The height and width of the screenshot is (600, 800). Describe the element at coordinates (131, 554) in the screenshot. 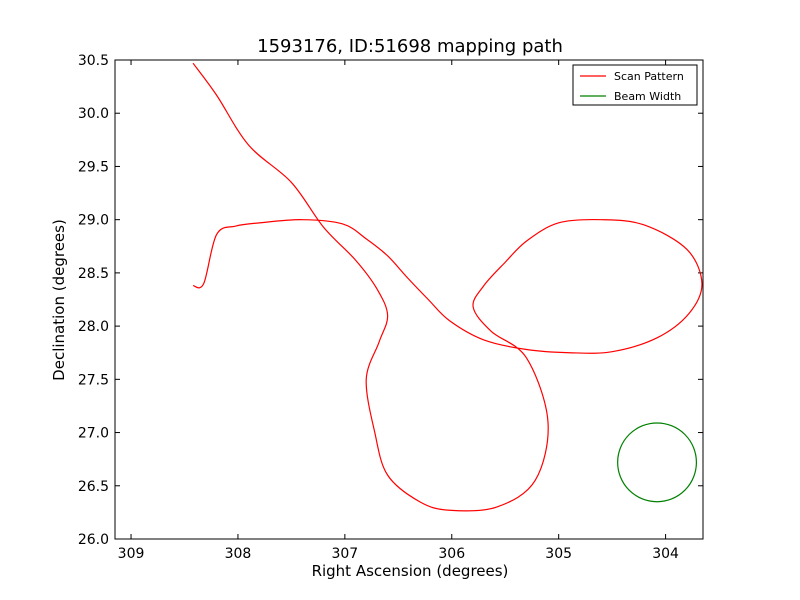

I see `x-tick-label: 309` at that location.